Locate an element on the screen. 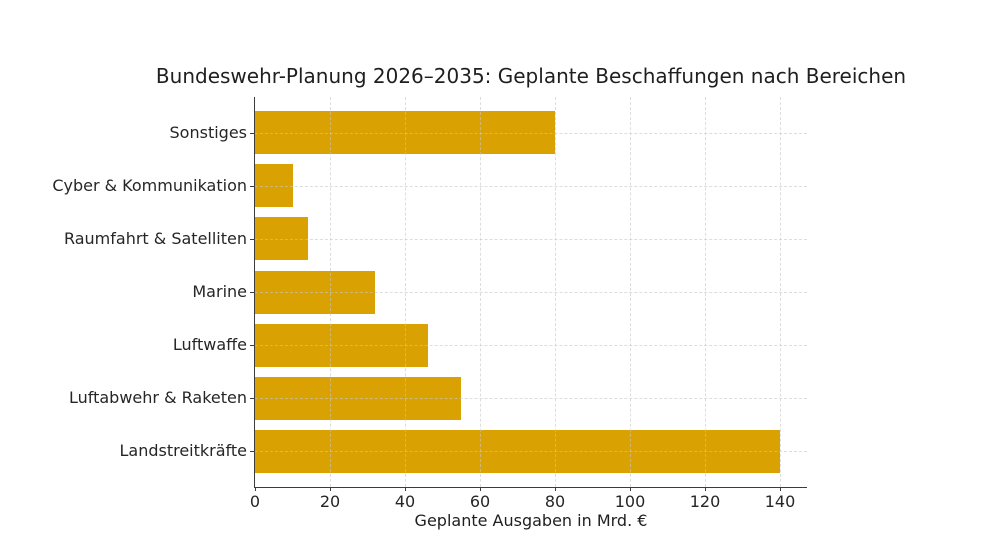  x-tick-label: 120 is located at coordinates (705, 501).